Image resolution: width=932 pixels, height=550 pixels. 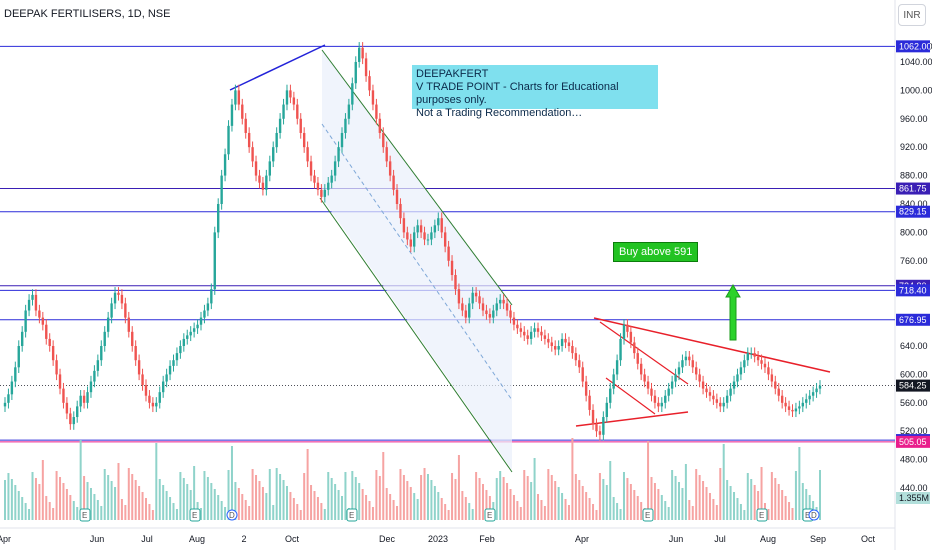 I want to click on price-tick-label: 1040.00, so click(x=916, y=62).